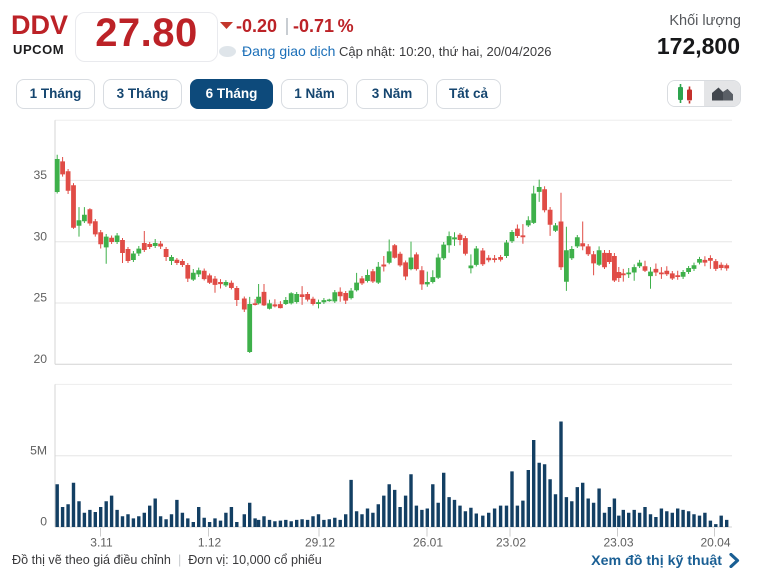 This screenshot has width=757, height=573. What do you see at coordinates (618, 543) in the screenshot?
I see `svg-text: 23.03` at bounding box center [618, 543].